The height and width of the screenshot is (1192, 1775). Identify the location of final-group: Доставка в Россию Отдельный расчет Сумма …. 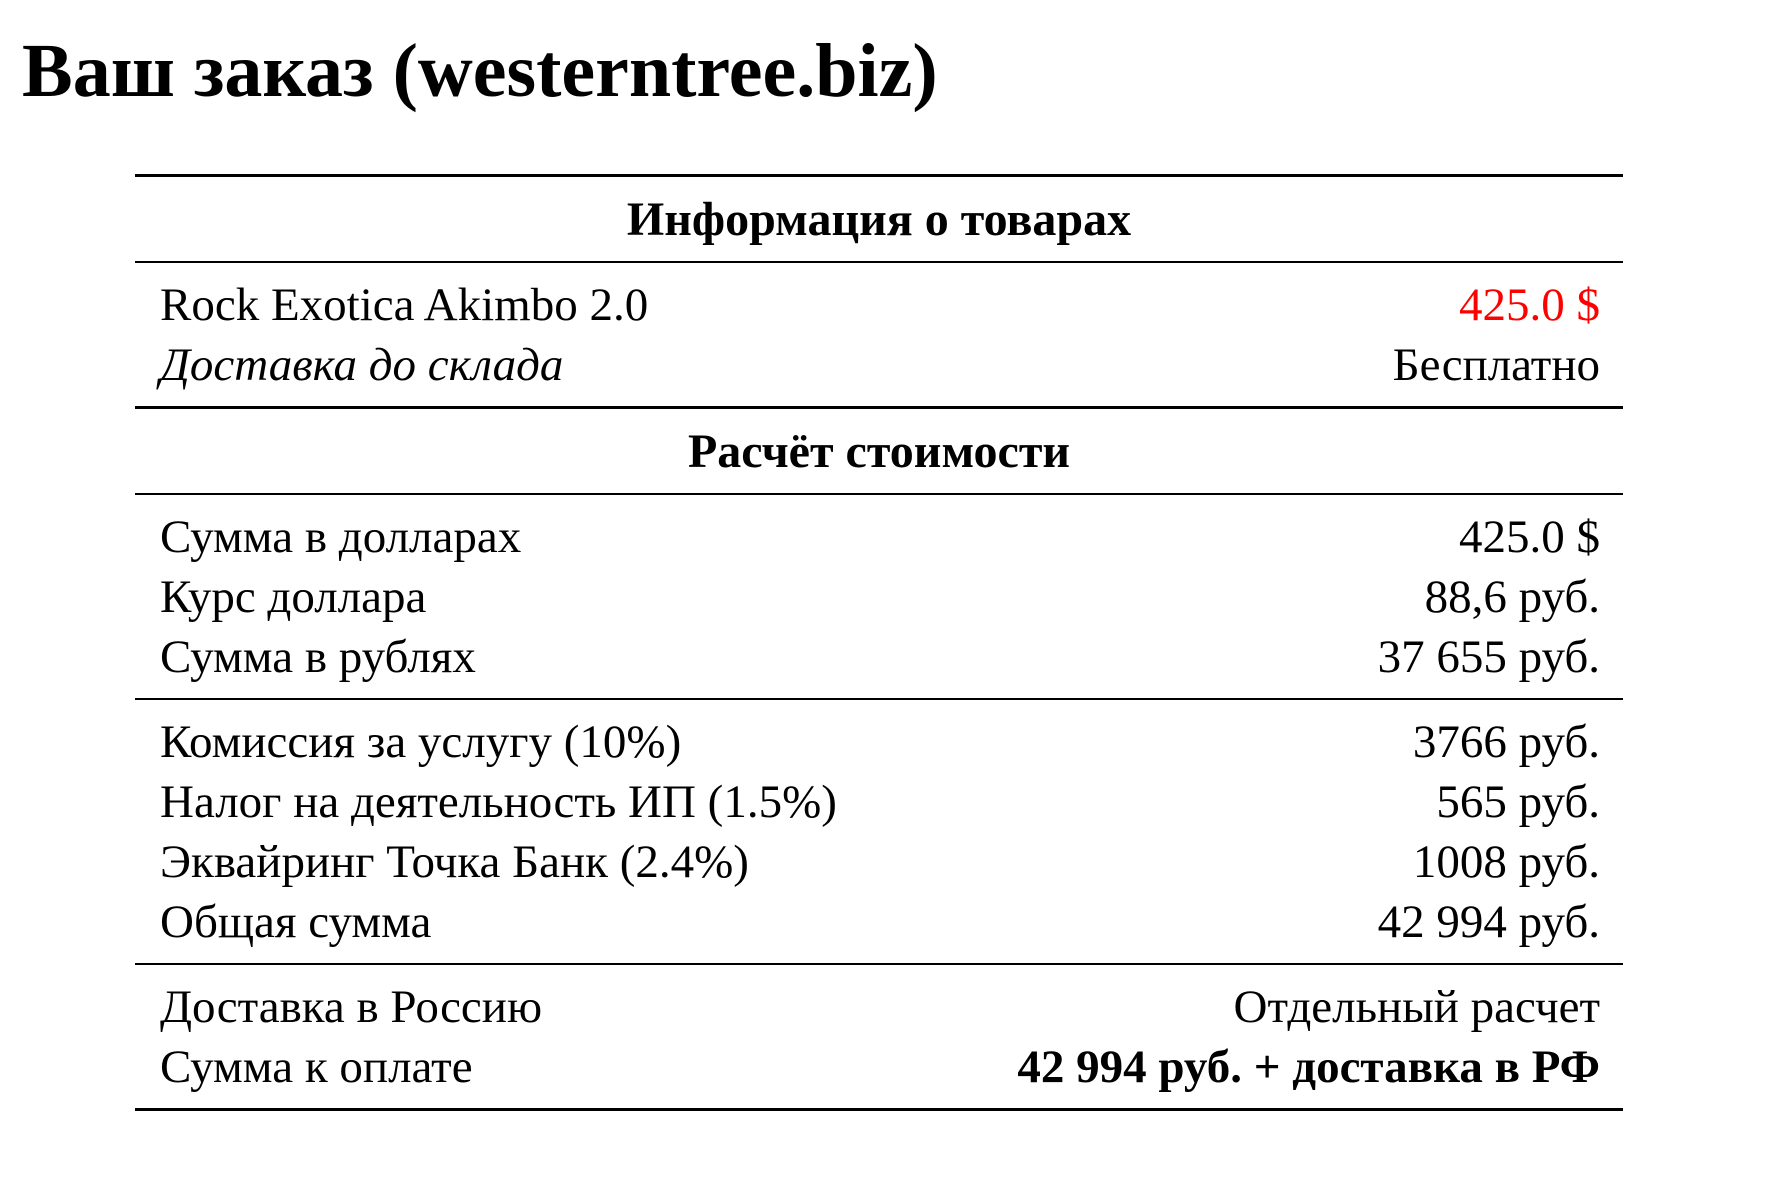
(879, 1036).